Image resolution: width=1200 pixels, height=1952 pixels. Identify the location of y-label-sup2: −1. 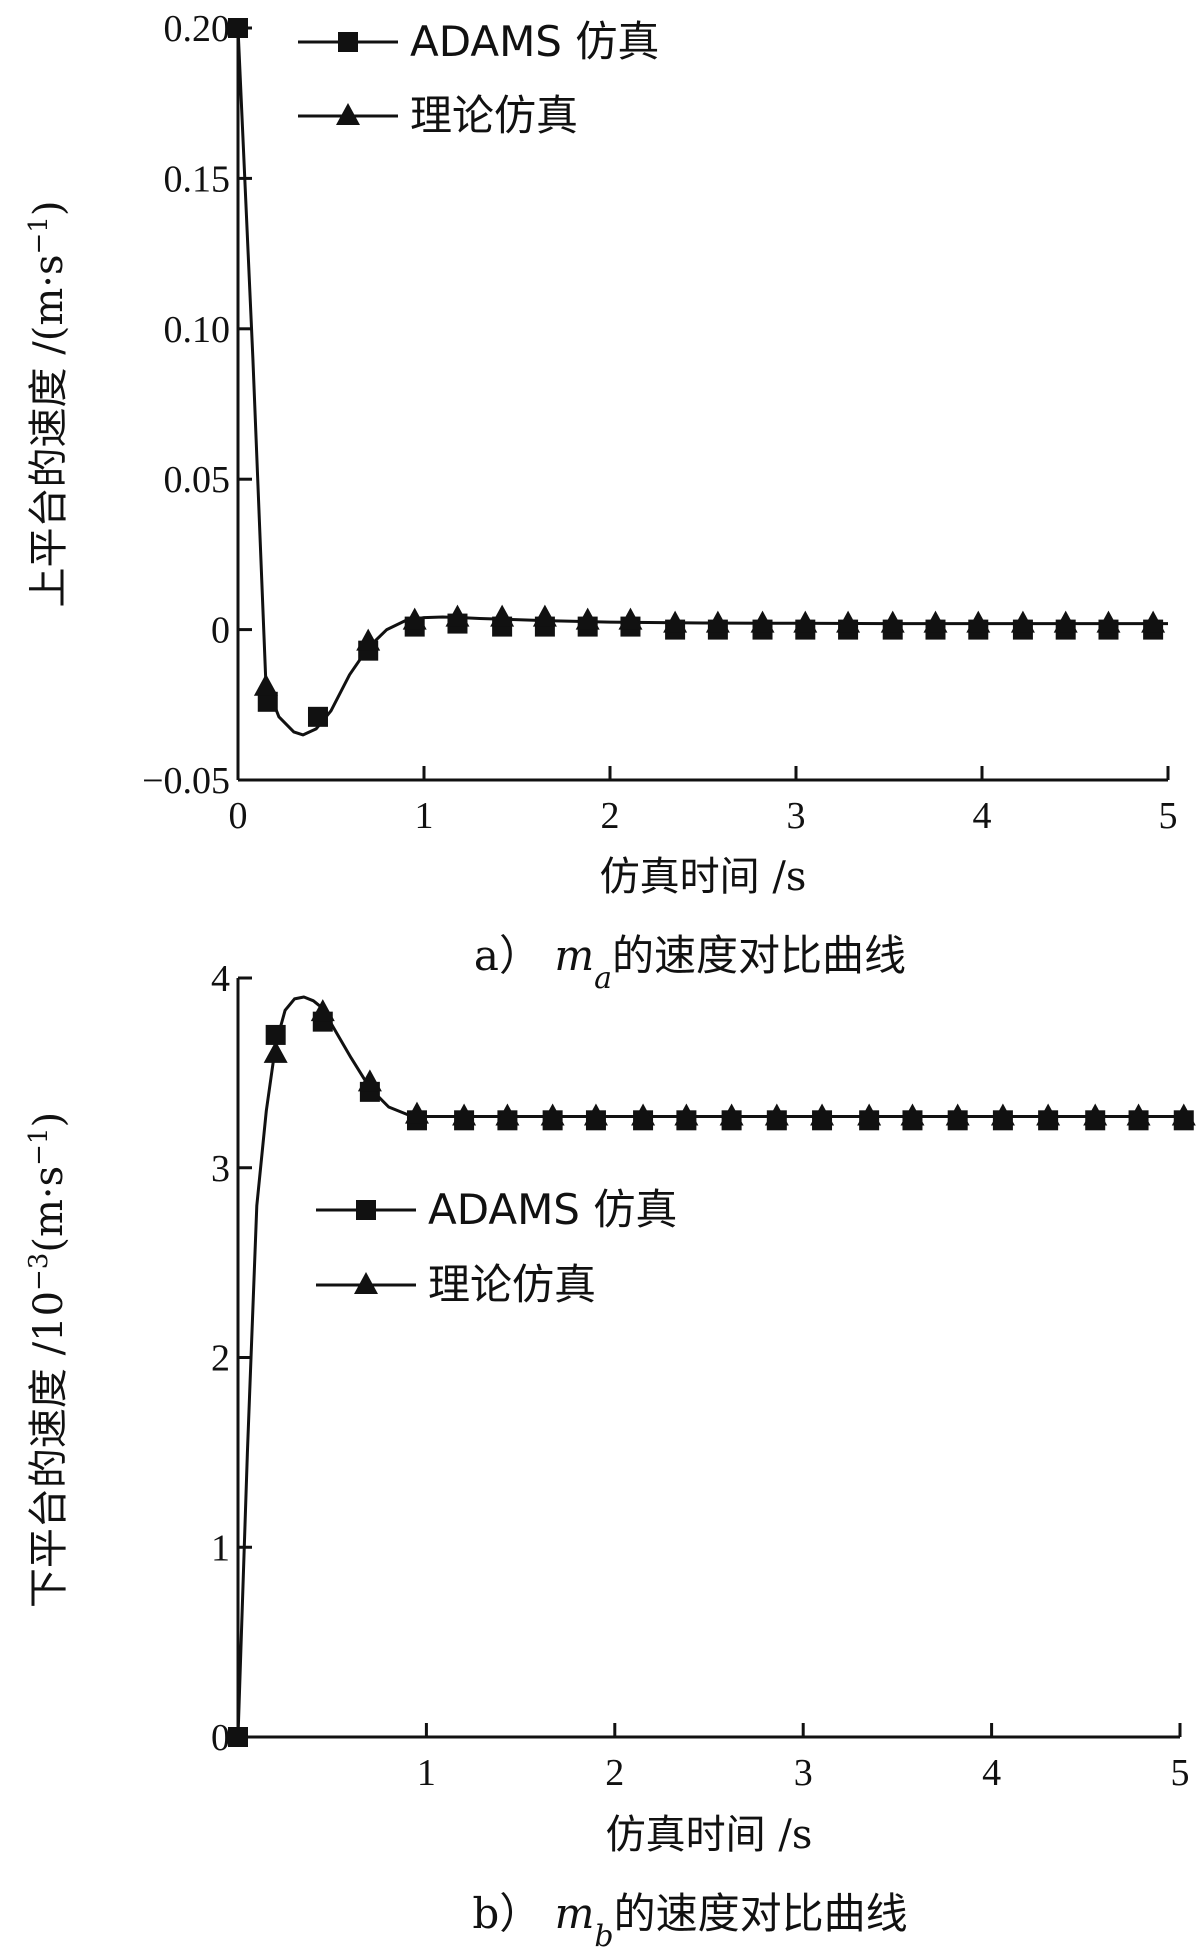
(39, 1147).